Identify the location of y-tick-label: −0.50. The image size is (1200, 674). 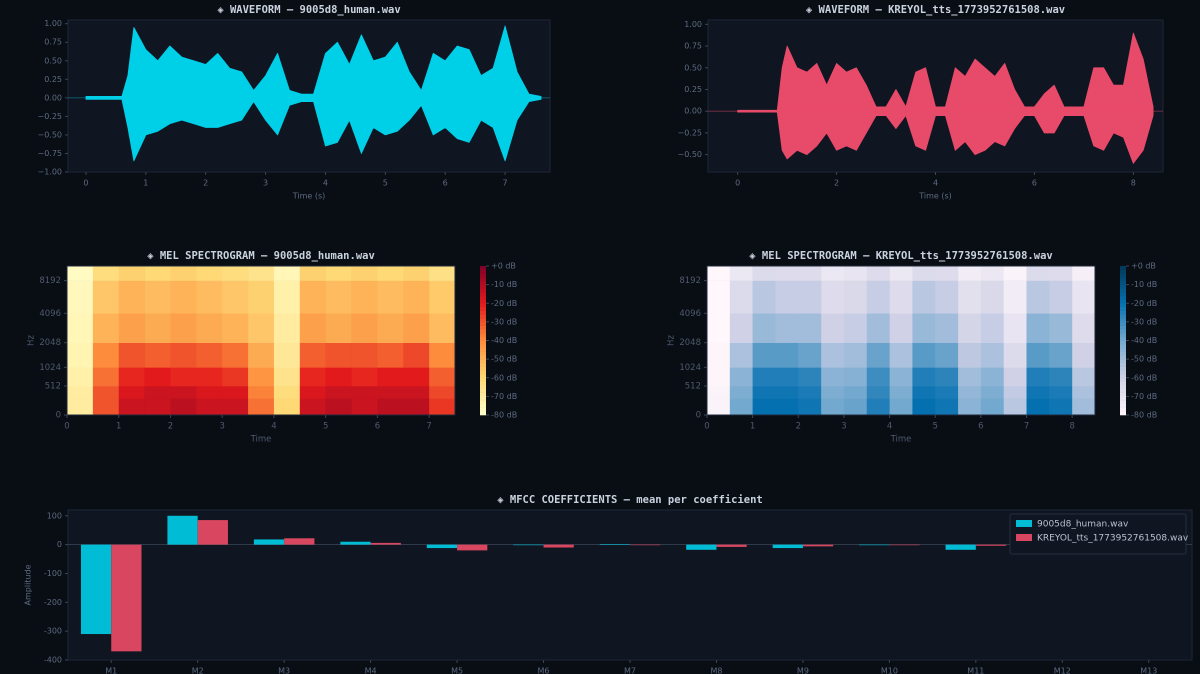
(49, 134).